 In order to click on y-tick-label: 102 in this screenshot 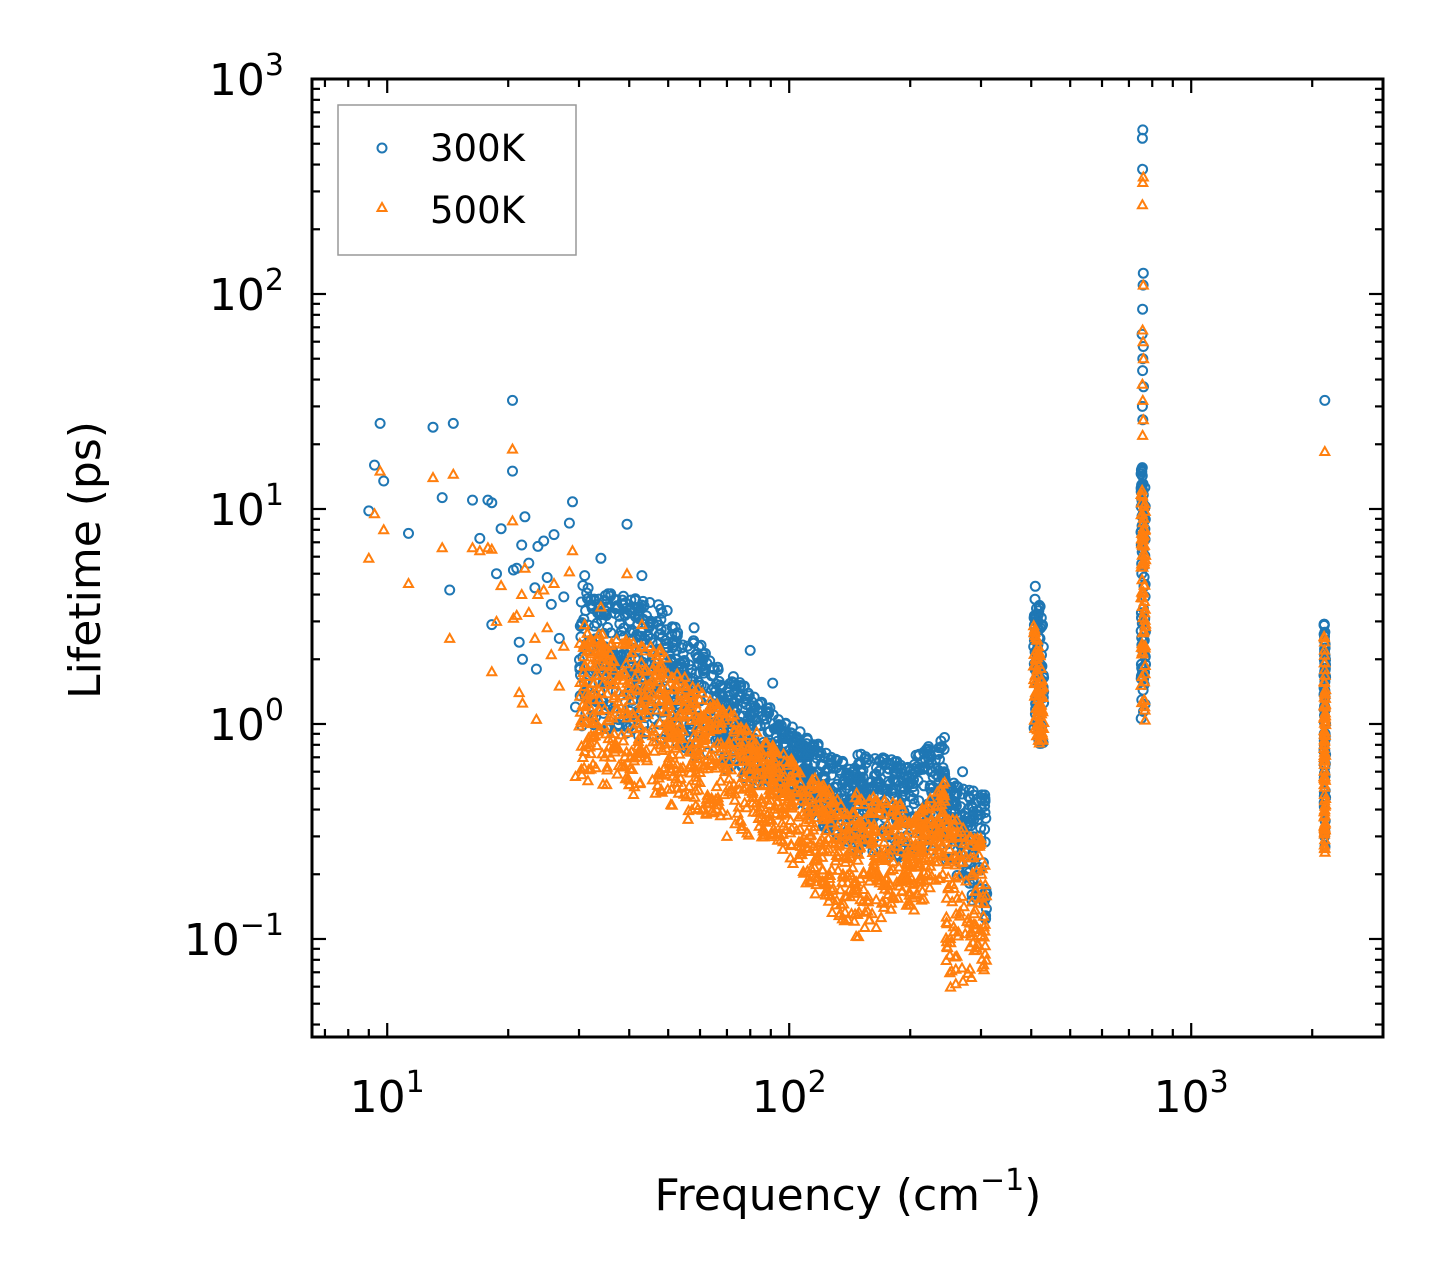, I will do `click(246, 292)`.